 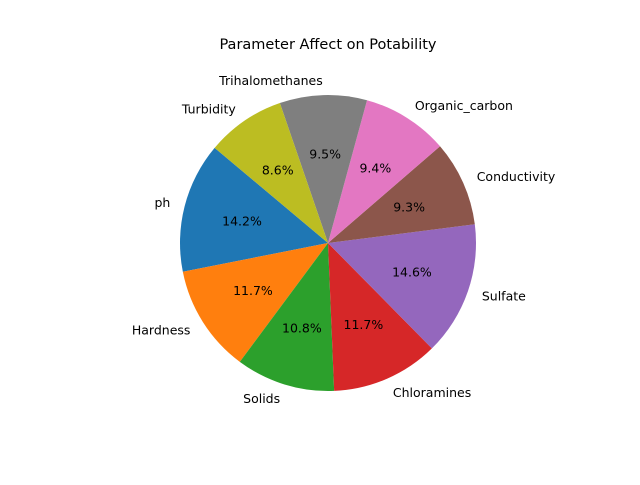 What do you see at coordinates (253, 290) in the screenshot?
I see `slice-percent-hardness: 11.7%` at bounding box center [253, 290].